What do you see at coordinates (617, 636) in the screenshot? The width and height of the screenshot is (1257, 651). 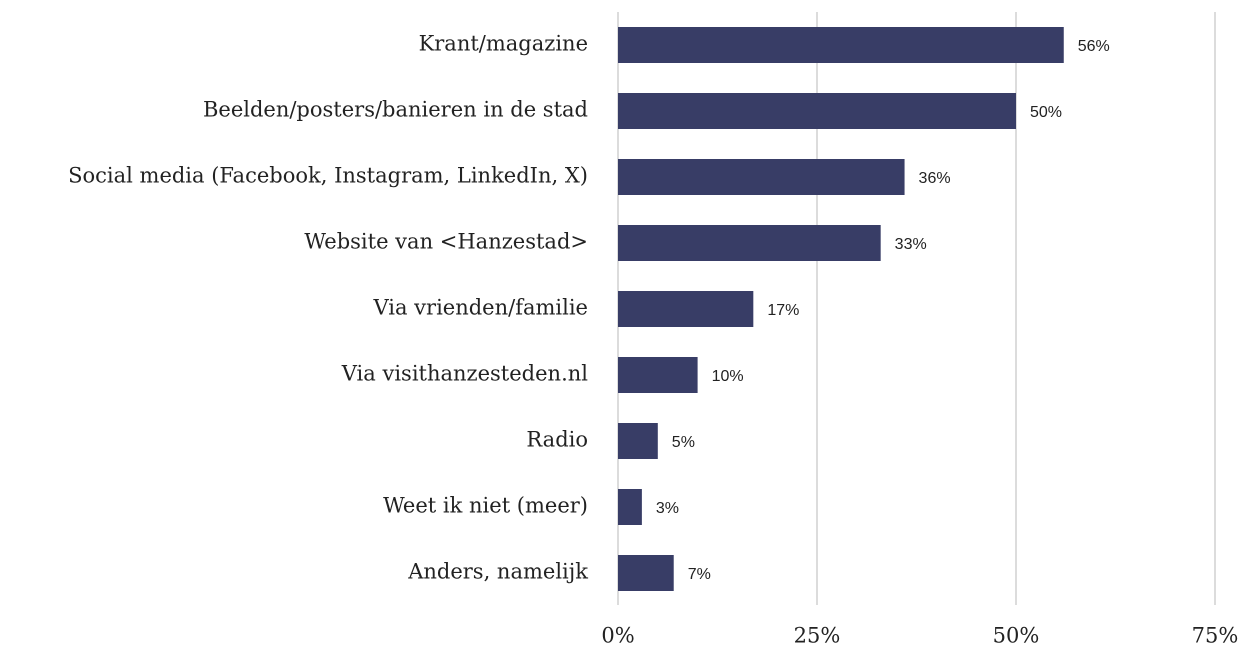 I see `x-tick-label: 0%` at bounding box center [617, 636].